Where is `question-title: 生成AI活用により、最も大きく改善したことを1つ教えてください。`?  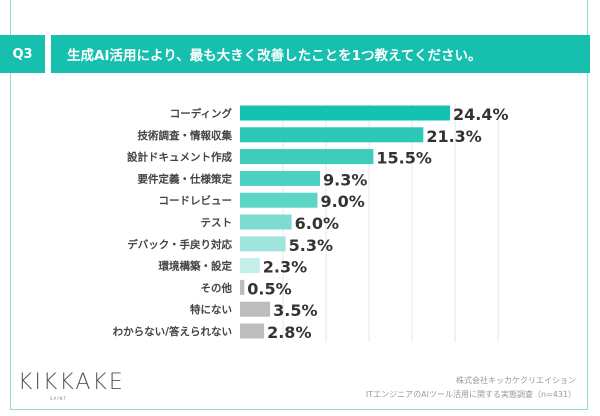
question-title: 生成AI活用により、最も大きく改善したことを1つ教えてください。 is located at coordinates (320, 54).